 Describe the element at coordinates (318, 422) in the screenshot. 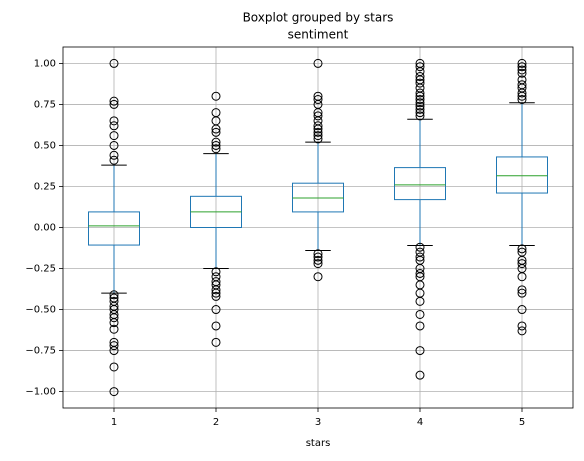

I see `x-tick-label: 3` at that location.